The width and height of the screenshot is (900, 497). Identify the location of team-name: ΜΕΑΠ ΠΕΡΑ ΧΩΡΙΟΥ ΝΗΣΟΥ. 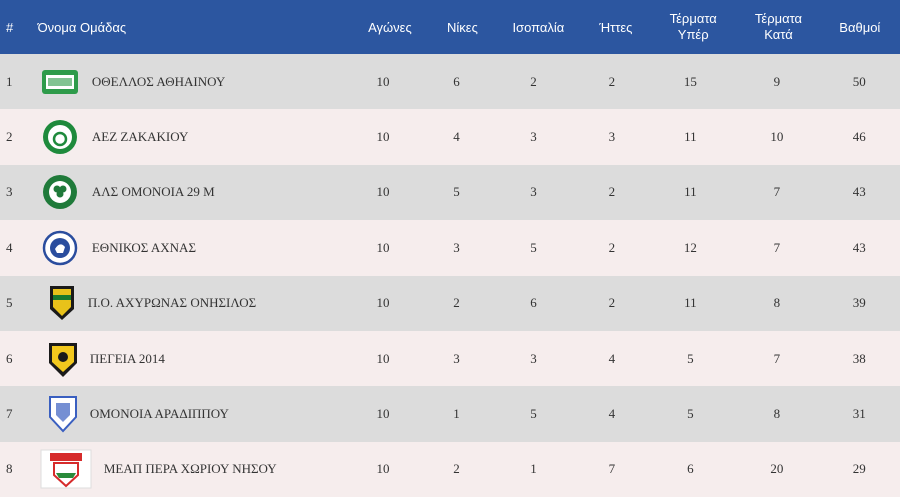
(190, 469).